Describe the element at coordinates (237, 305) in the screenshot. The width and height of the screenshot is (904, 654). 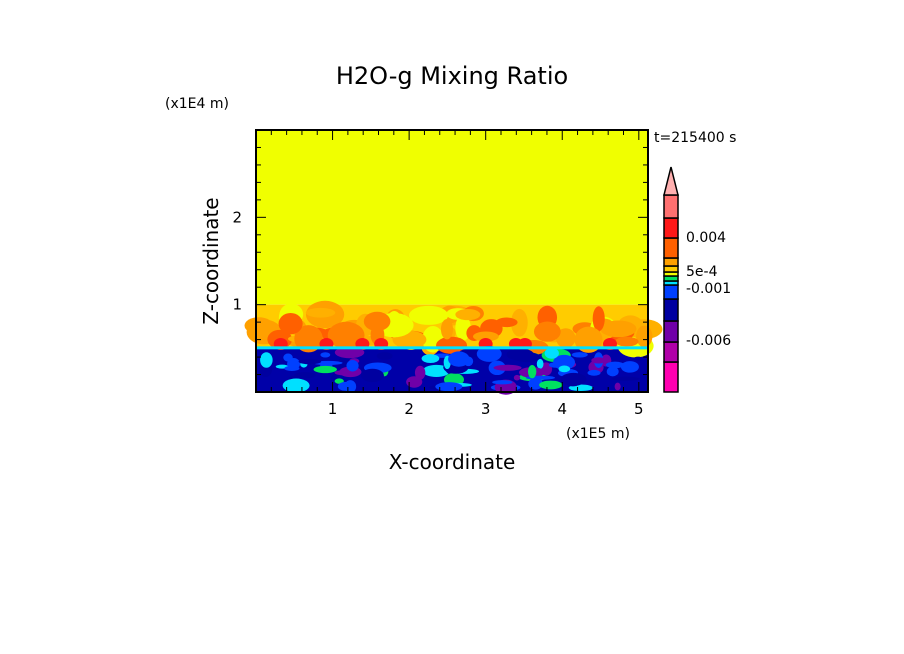
I see `y-tick-label: 1` at that location.